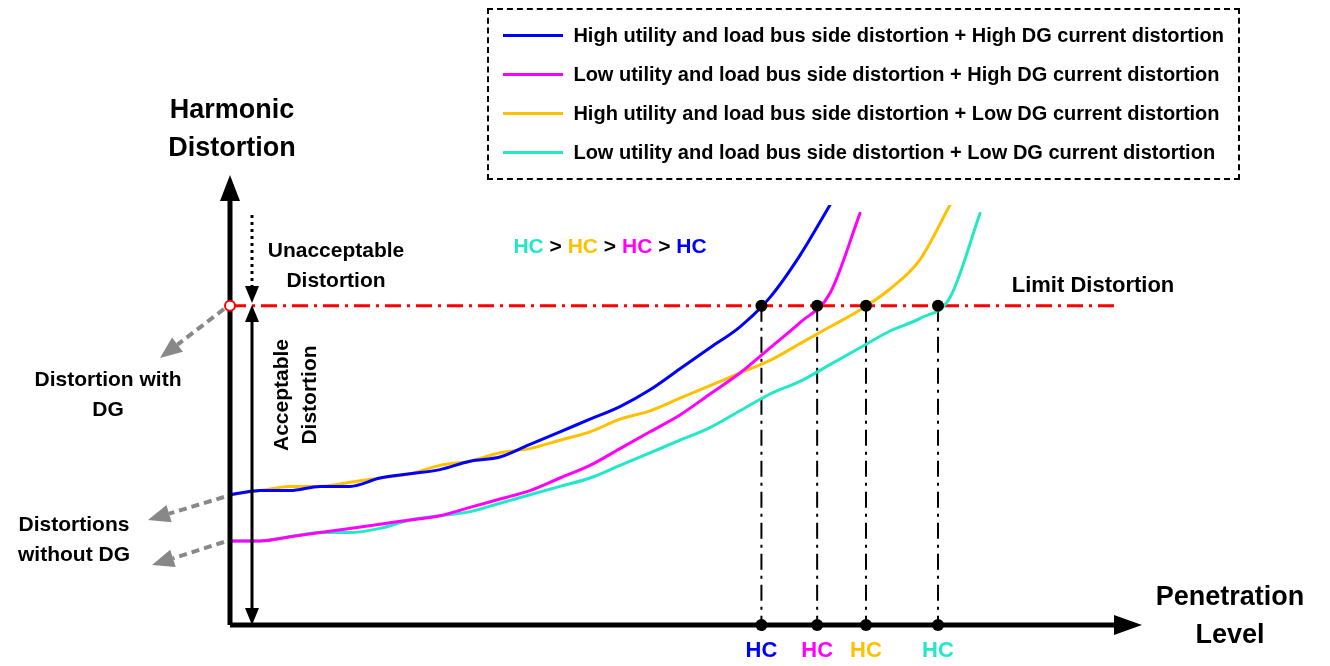 Image resolution: width=1330 pixels, height=666 pixels. Describe the element at coordinates (108, 393) in the screenshot. I see `text: Distortion with DG` at that location.